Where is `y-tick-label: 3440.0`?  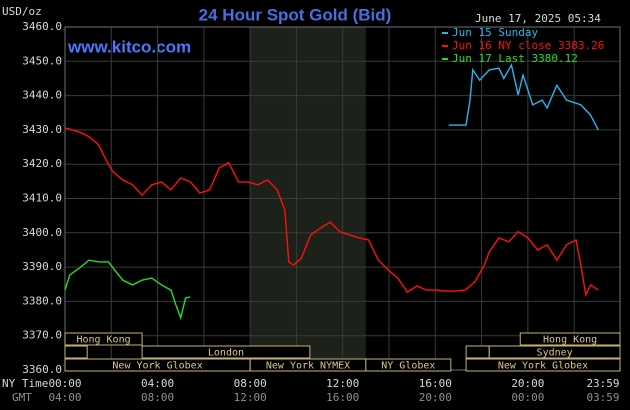 y-tick-label: 3440.0 is located at coordinates (42, 95).